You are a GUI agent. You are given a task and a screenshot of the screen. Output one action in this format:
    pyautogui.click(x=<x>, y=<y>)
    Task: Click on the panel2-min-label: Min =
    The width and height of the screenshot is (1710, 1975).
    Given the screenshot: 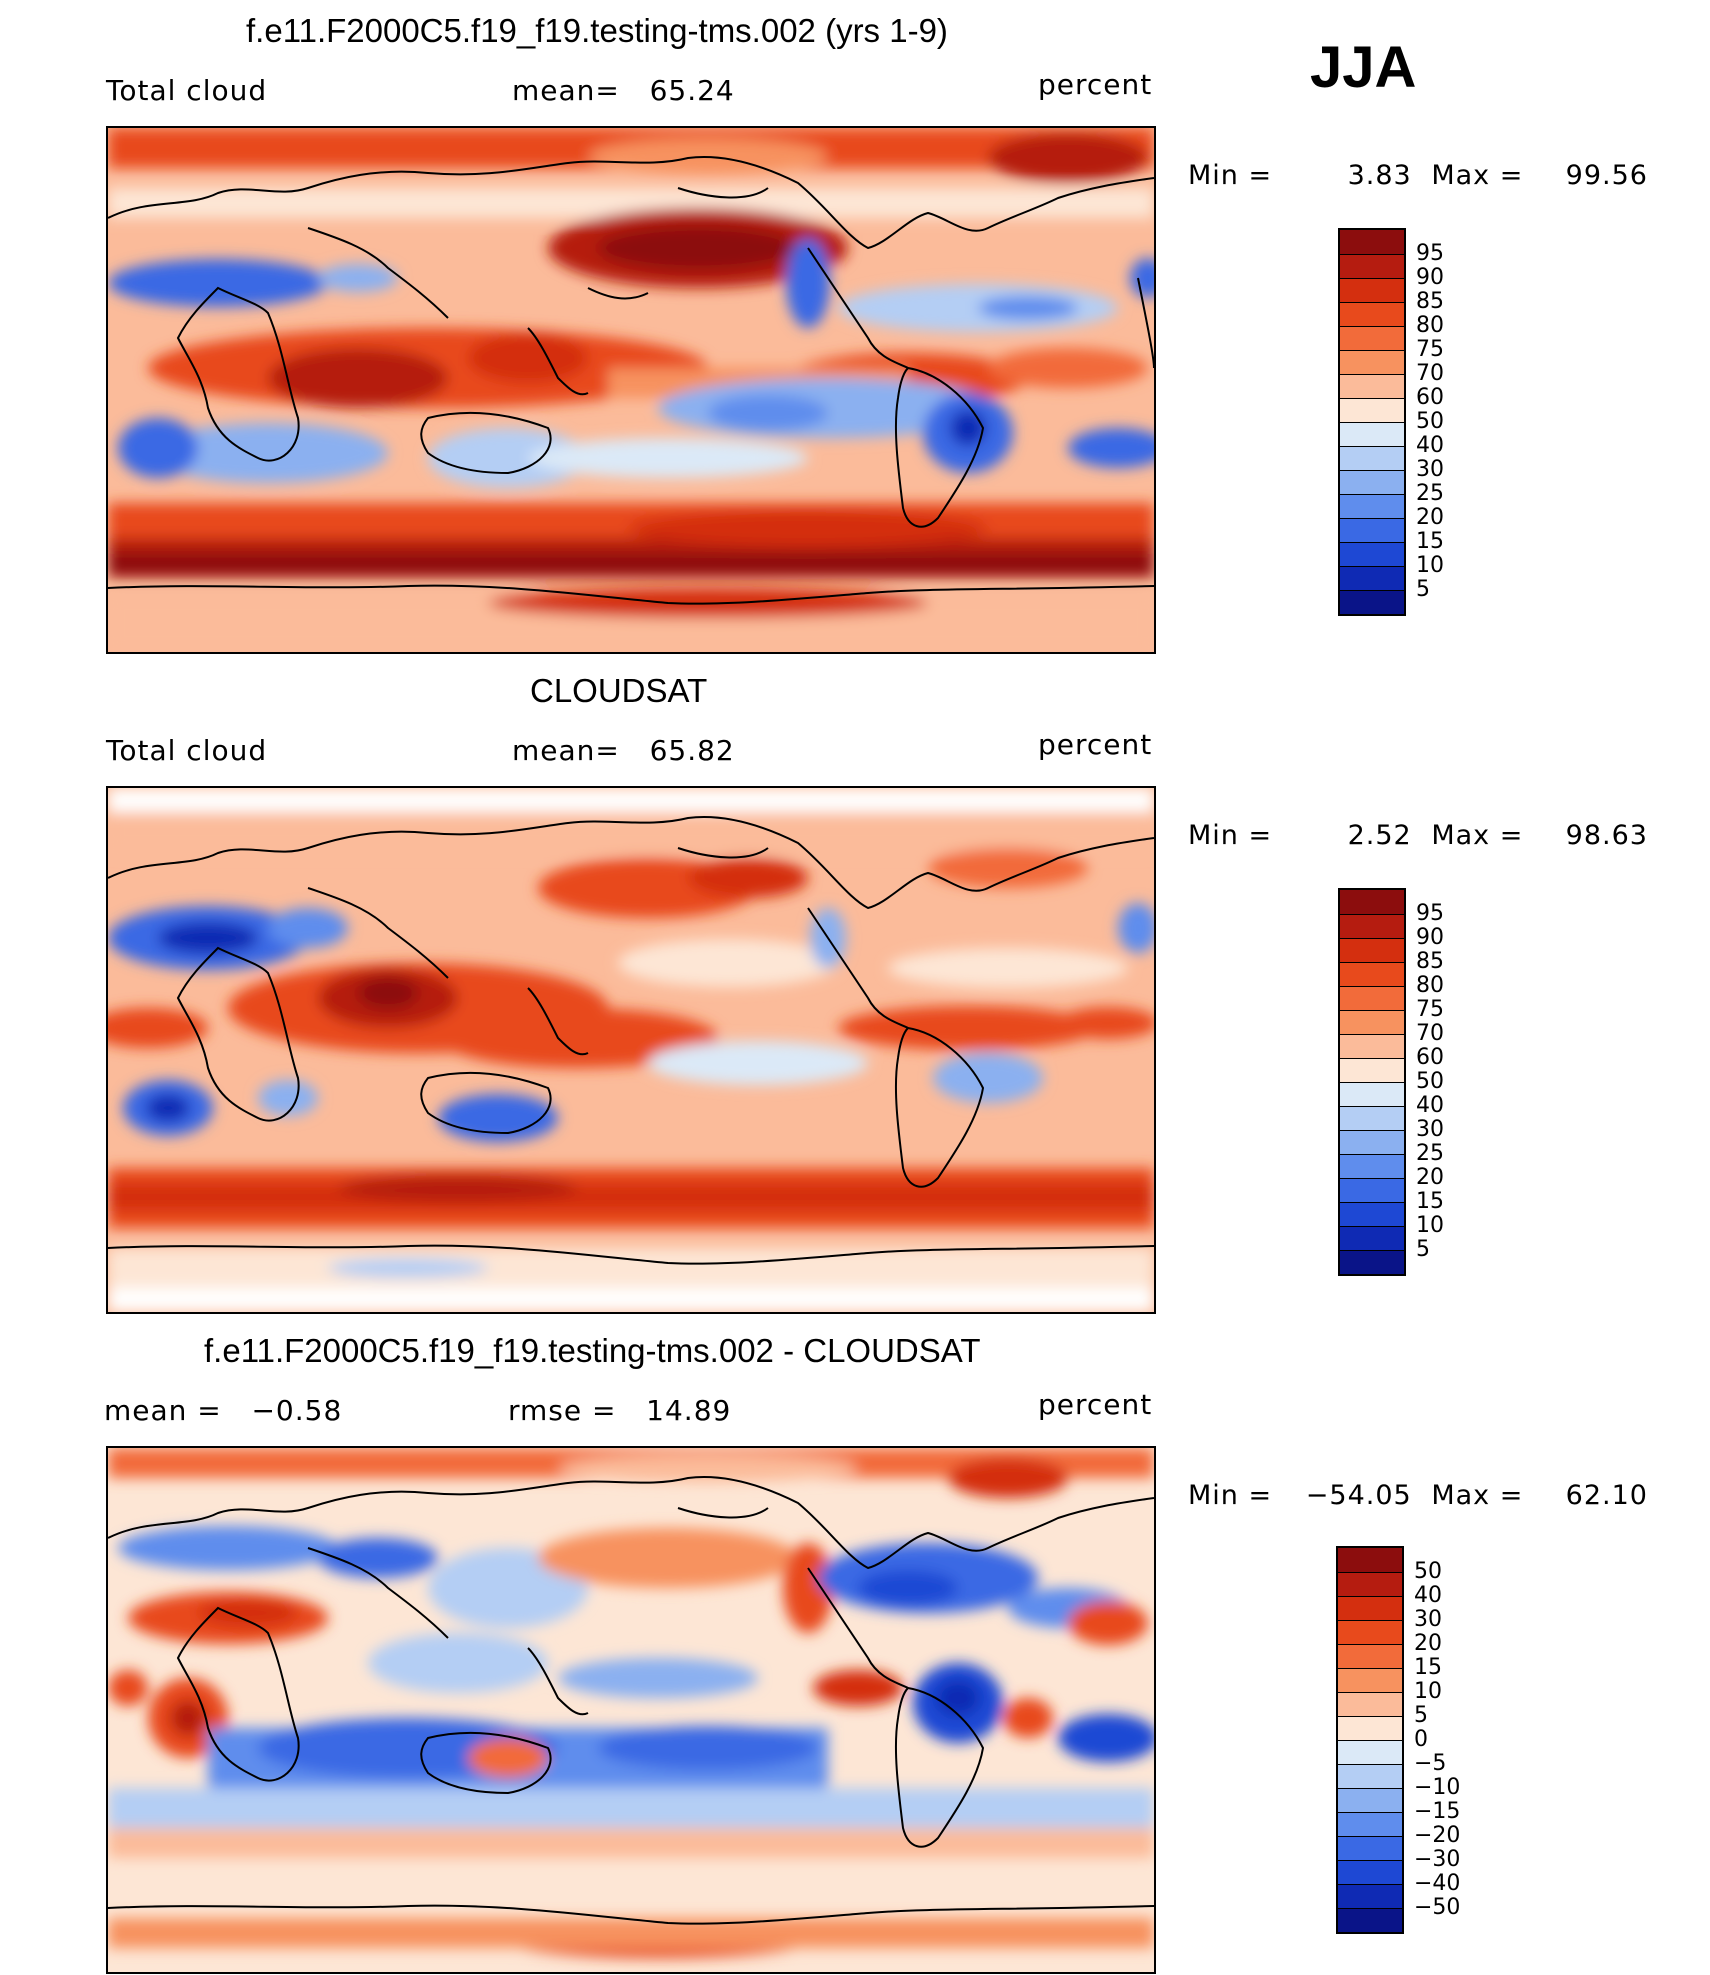 What is the action you would take?
    pyautogui.click(x=1230, y=835)
    